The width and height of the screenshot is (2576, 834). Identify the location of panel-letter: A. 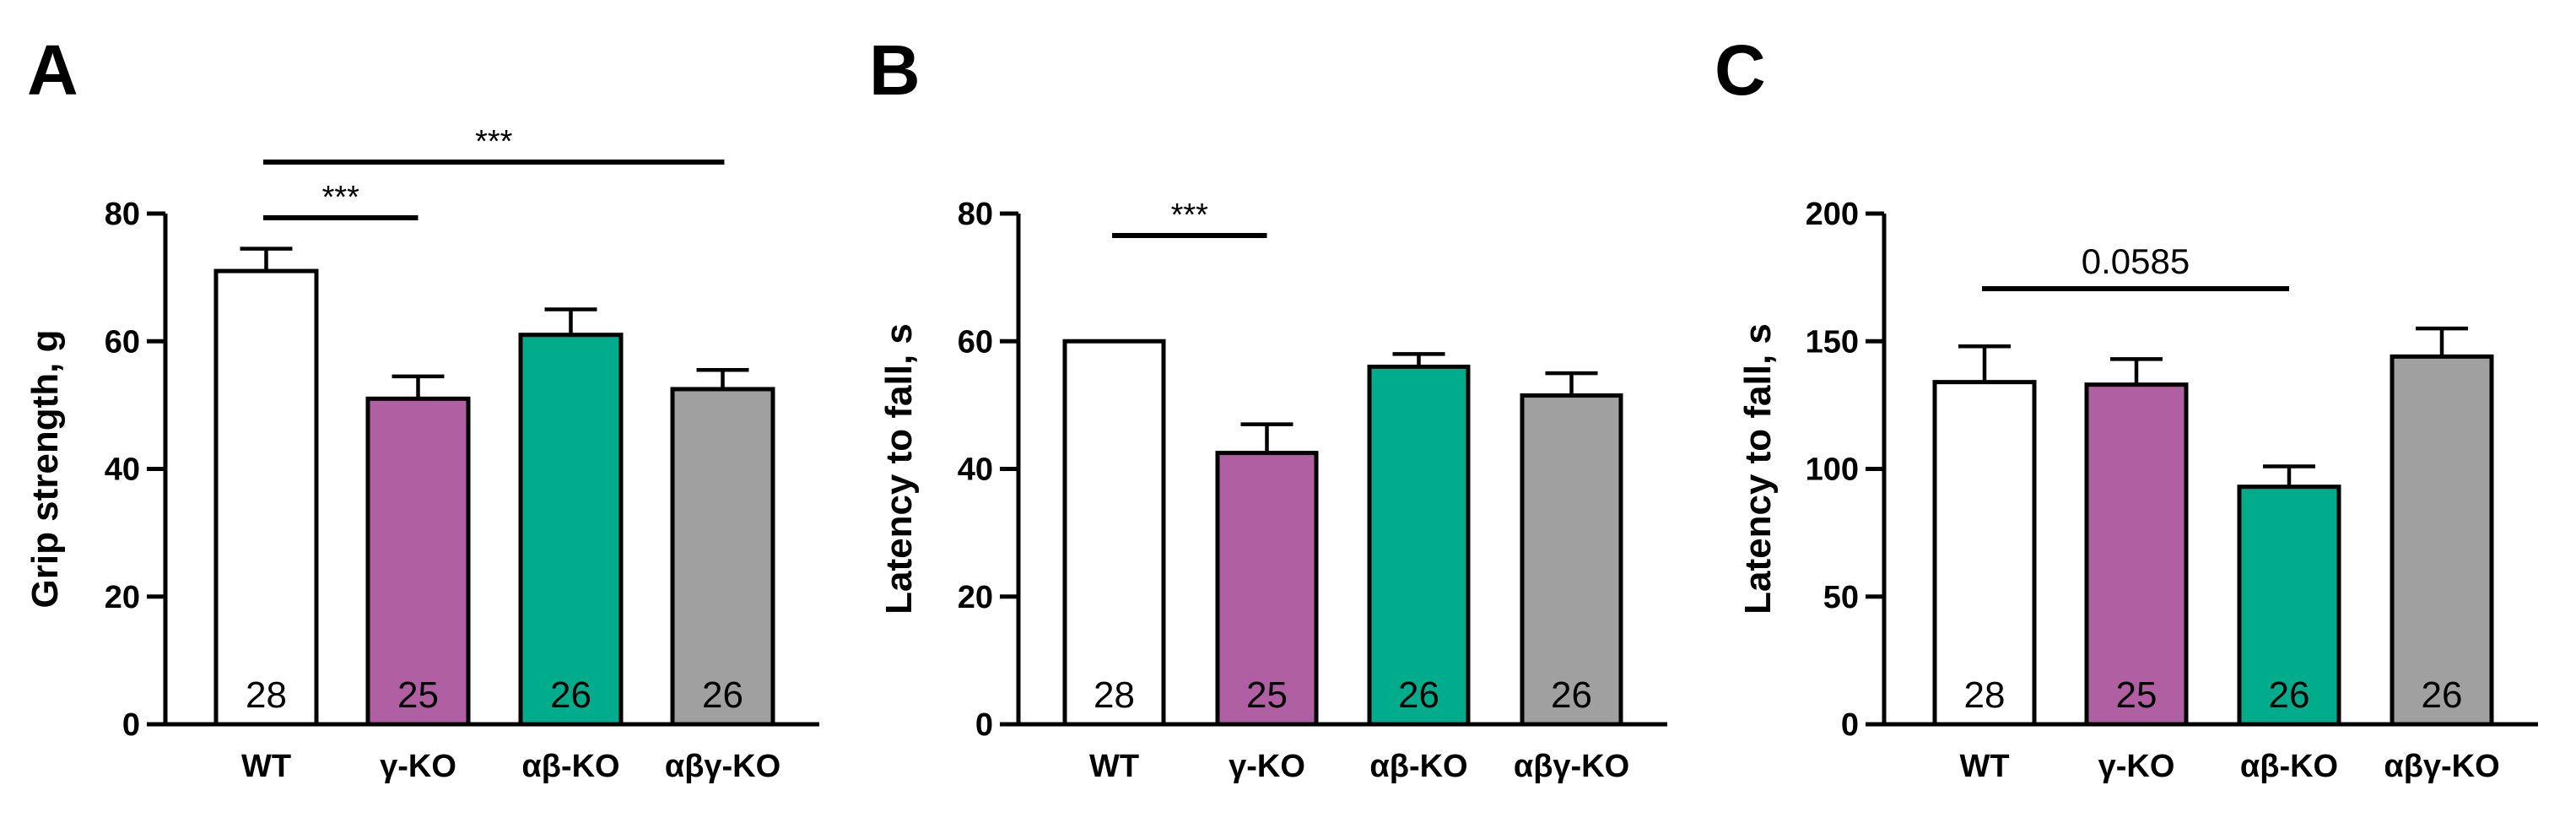
(52, 70).